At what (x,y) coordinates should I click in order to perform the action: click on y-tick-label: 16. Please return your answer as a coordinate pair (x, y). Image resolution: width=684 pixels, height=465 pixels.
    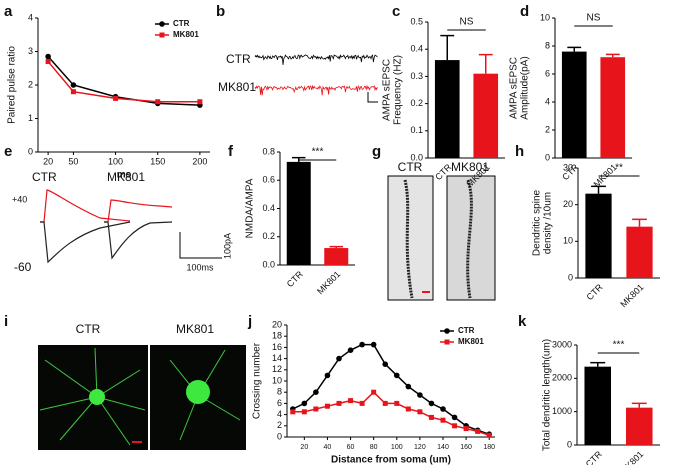
    Looking at the image, I should click on (277, 347).